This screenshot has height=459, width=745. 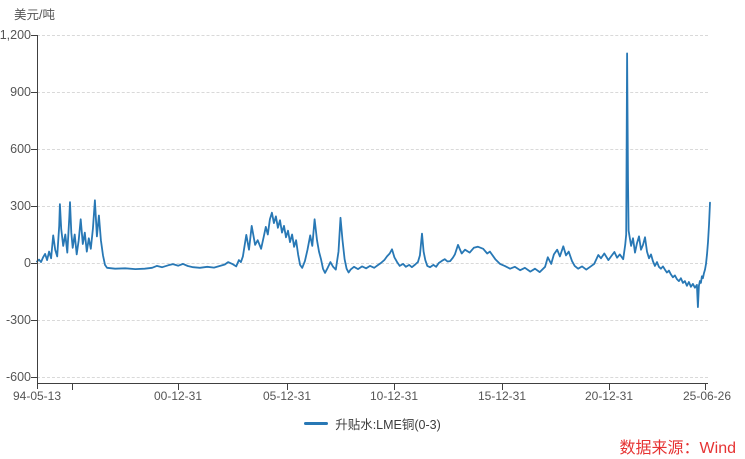 What do you see at coordinates (287, 396) in the screenshot?
I see `x-axis-tick-label: 05-12-31` at bounding box center [287, 396].